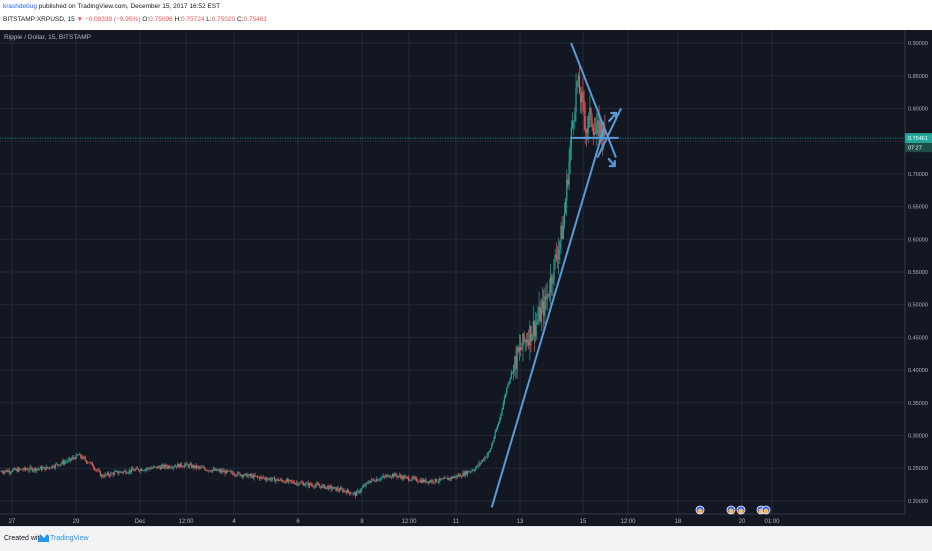 This screenshot has height=551, width=932. What do you see at coordinates (918, 502) in the screenshot?
I see `price-tick-label: 0.20000` at bounding box center [918, 502].